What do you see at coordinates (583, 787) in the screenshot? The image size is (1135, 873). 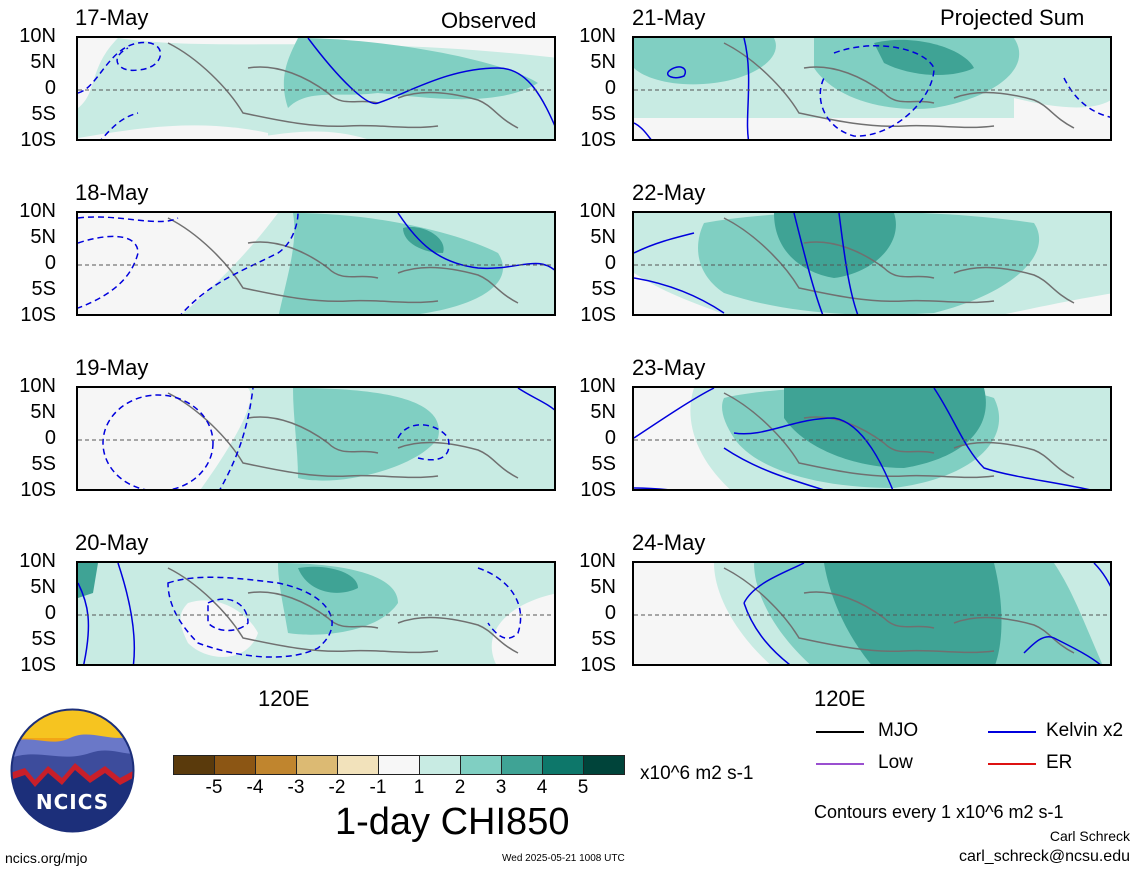 I see `colorbar-label: 5` at bounding box center [583, 787].